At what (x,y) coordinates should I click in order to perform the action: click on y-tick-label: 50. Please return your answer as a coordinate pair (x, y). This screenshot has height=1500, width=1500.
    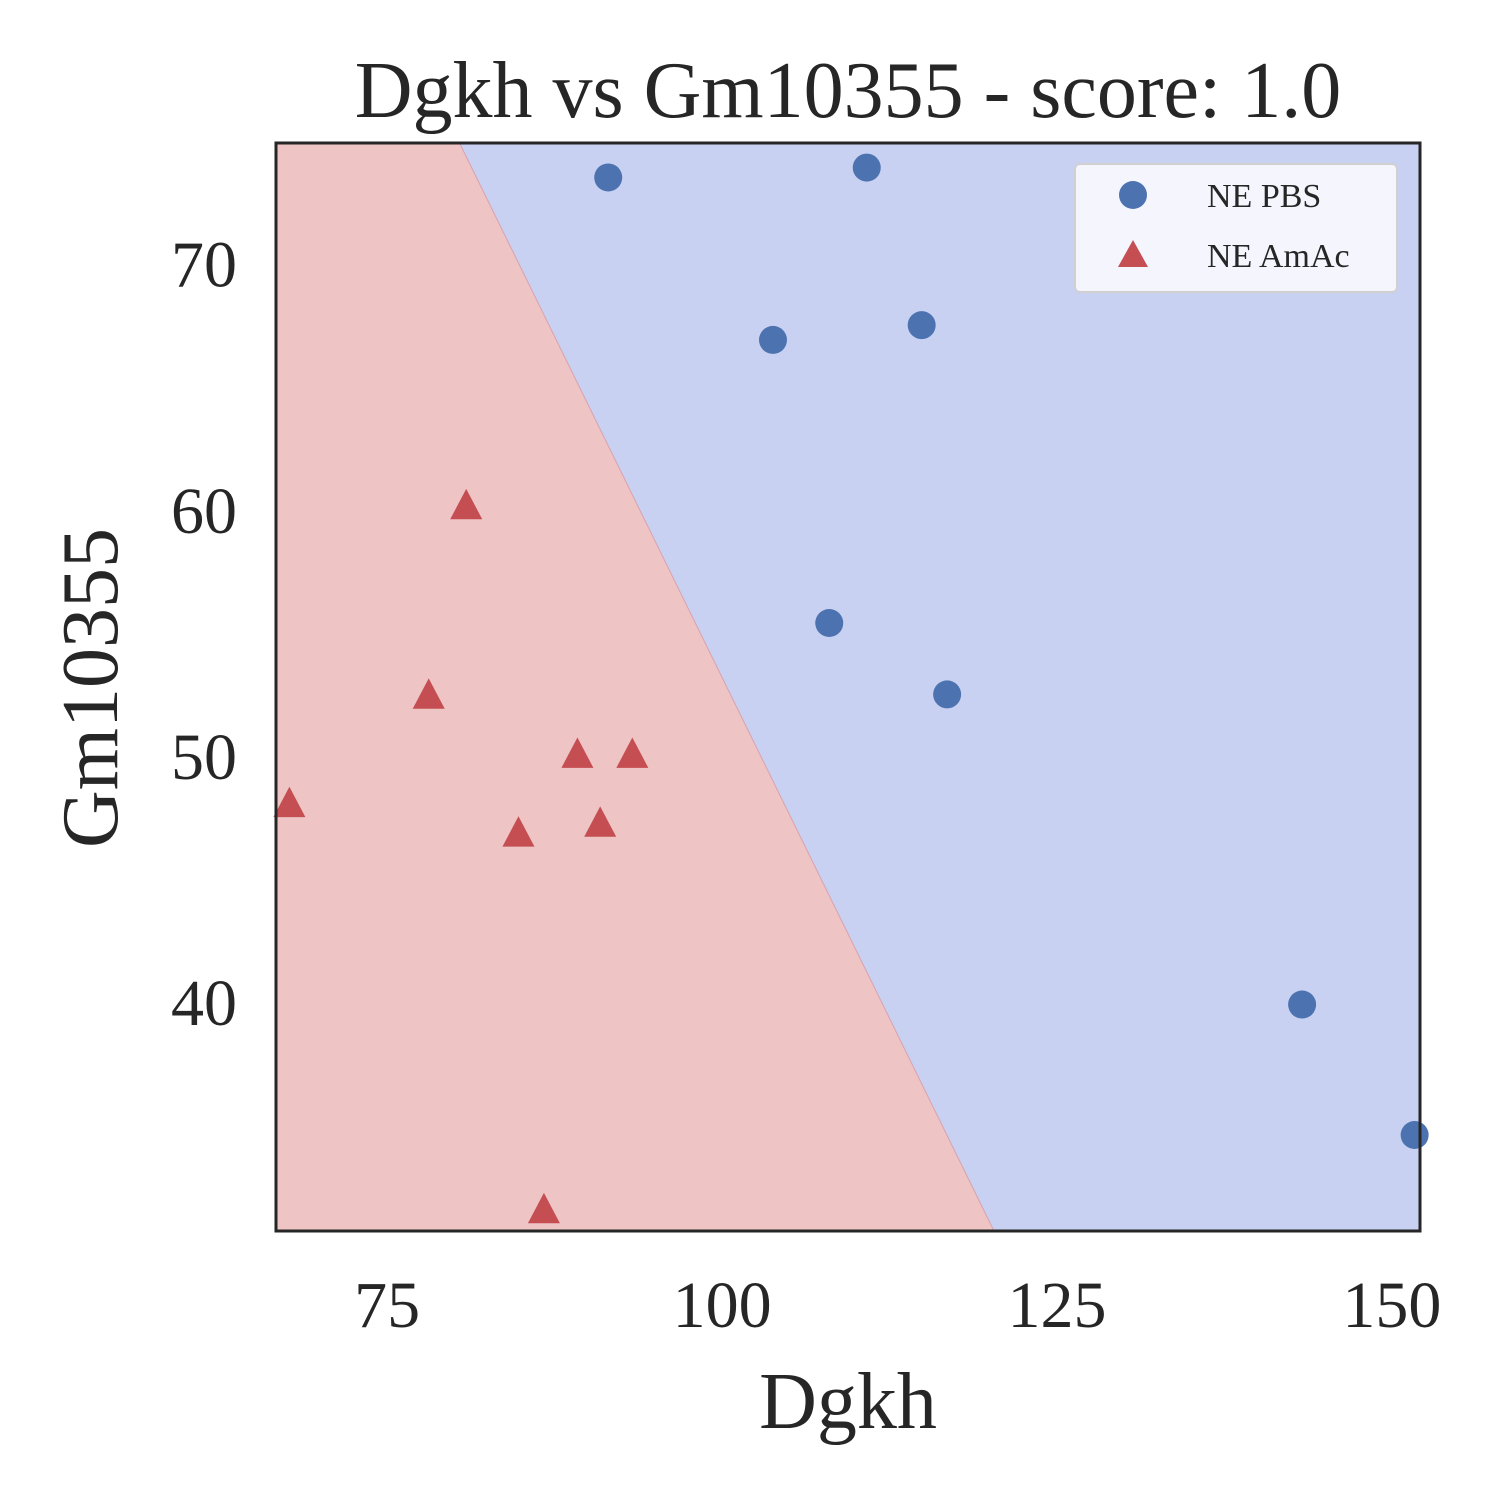
    Looking at the image, I should click on (204, 757).